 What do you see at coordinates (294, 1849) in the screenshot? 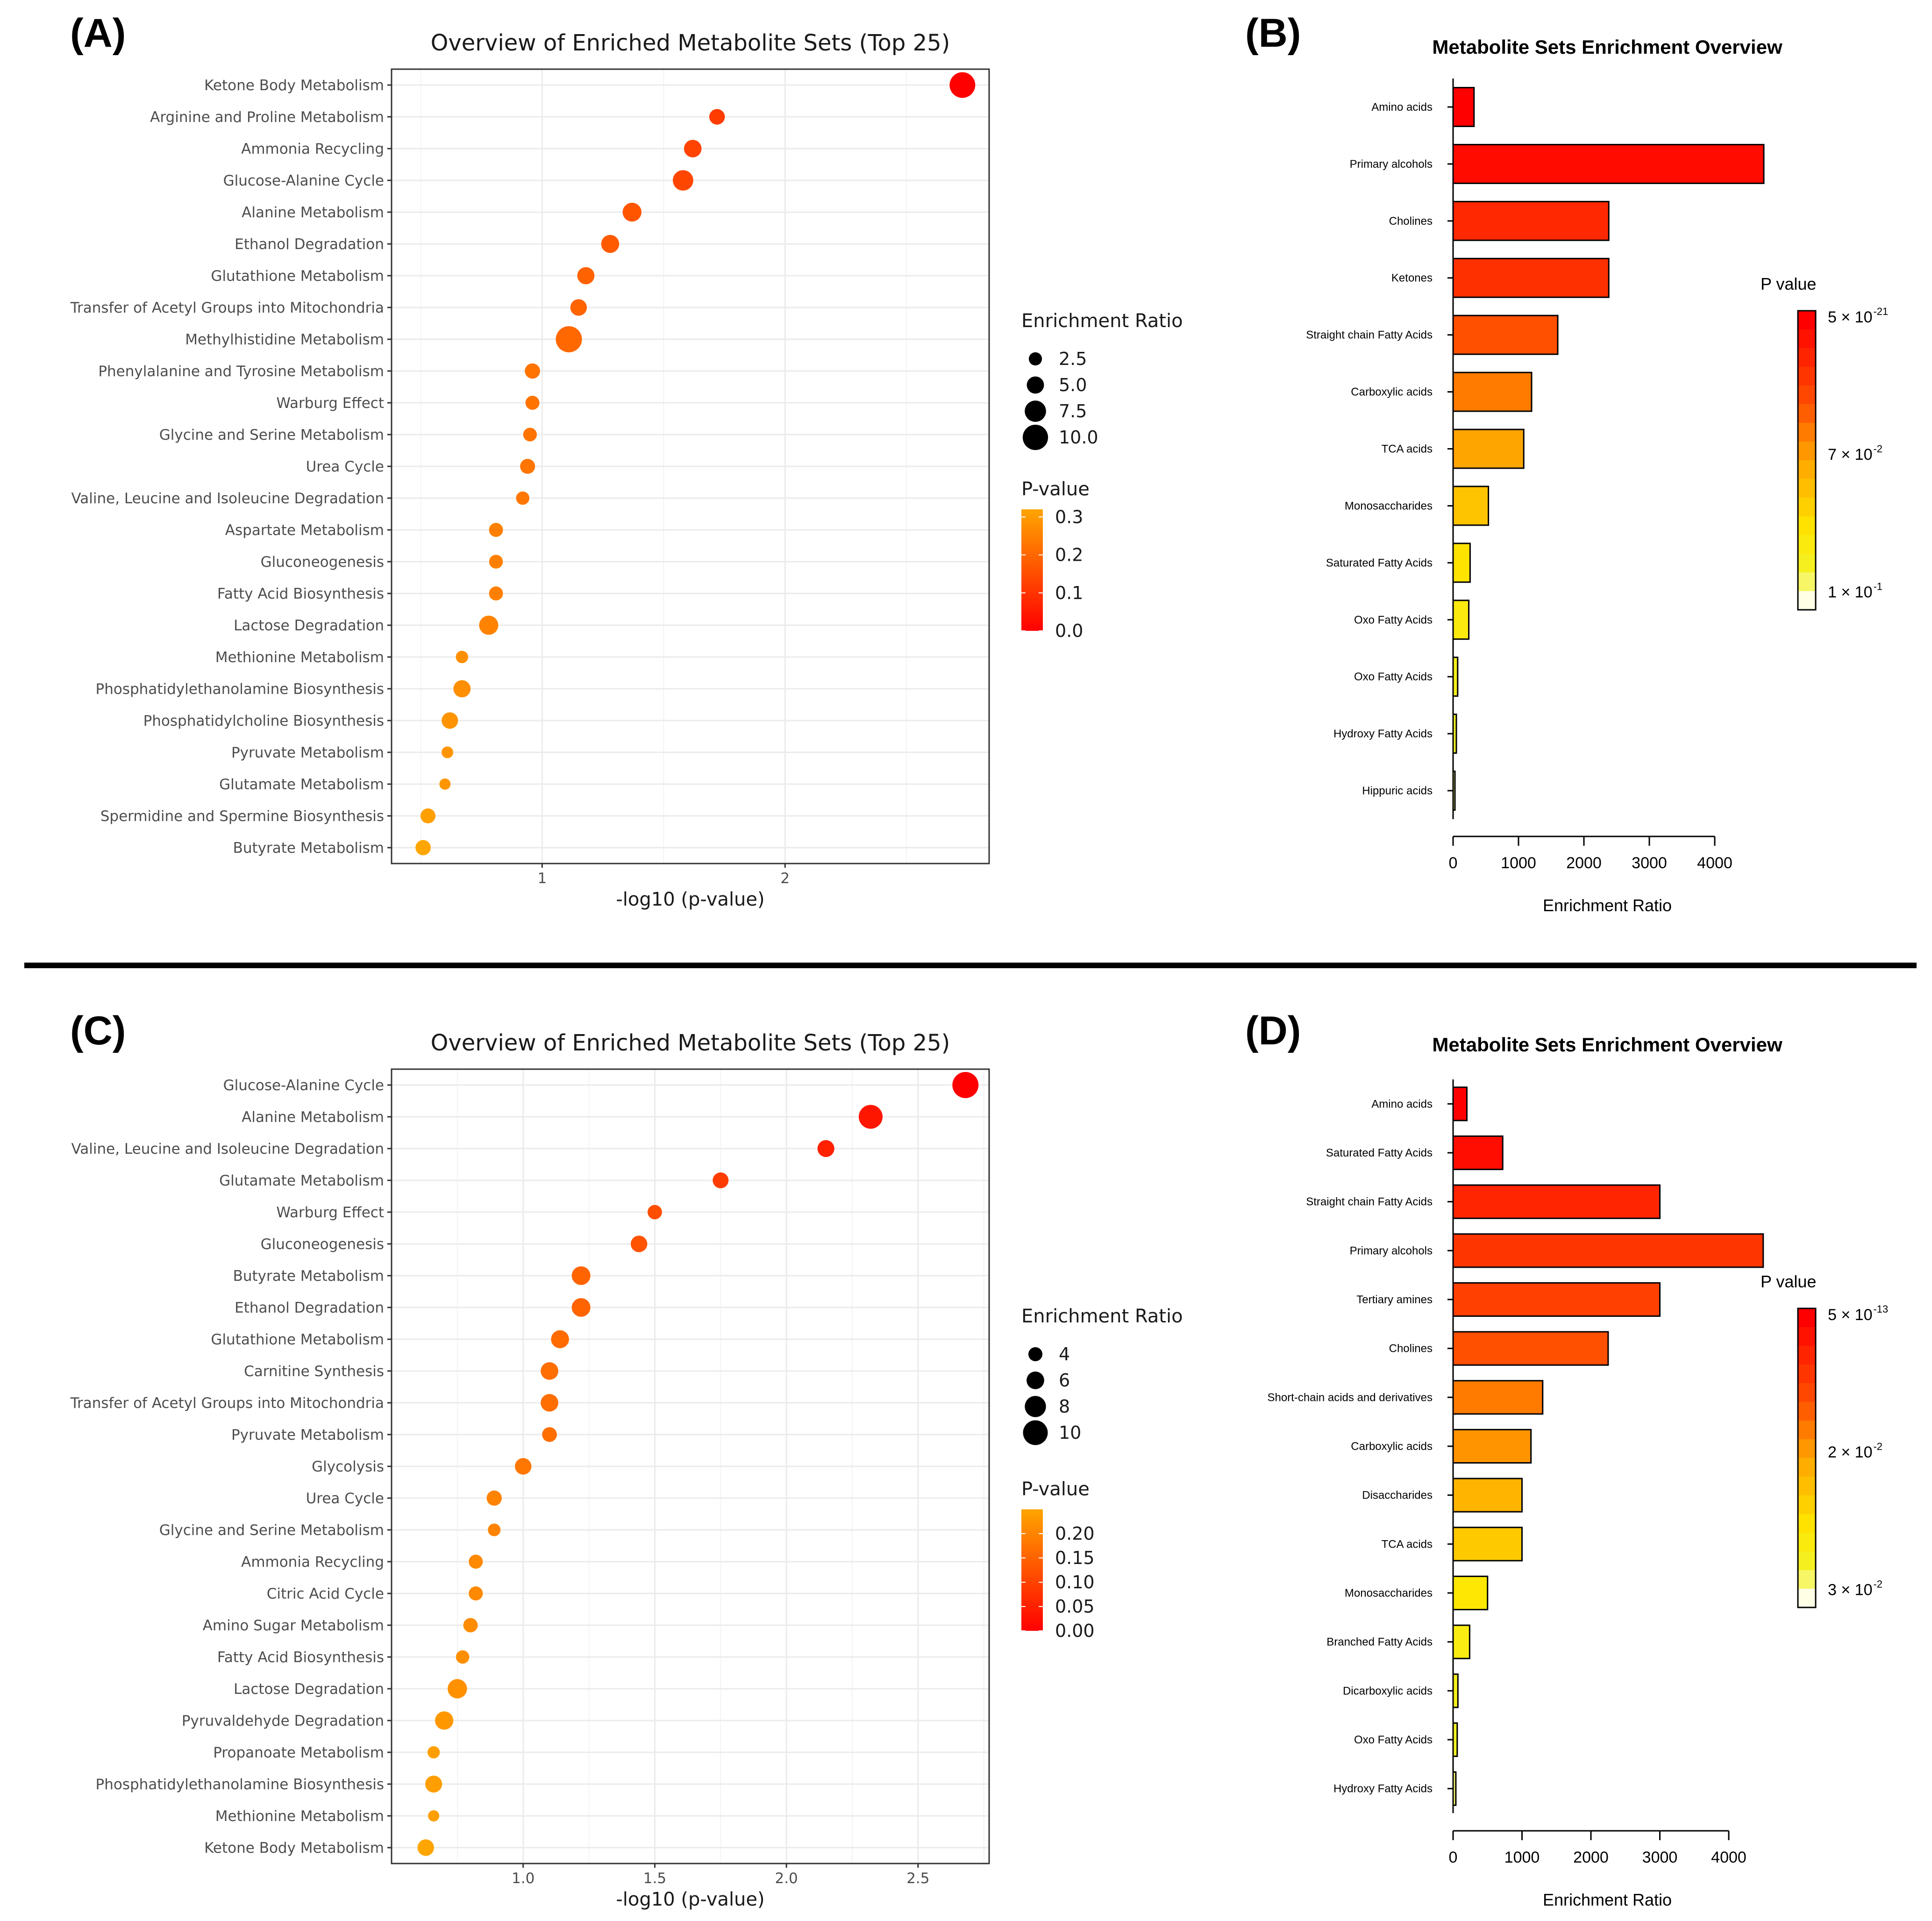
I see `y-tick-label: Ketone Body Metabolism` at bounding box center [294, 1849].